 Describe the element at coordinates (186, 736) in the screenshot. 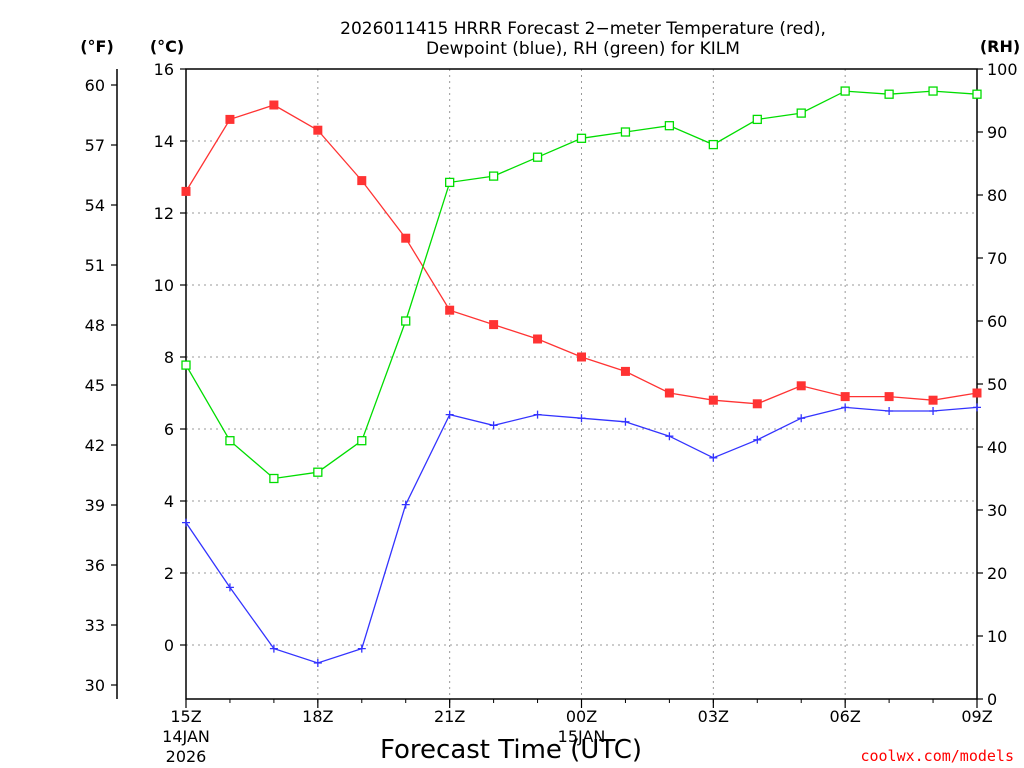

I see `x-tick-date: 14JAN` at that location.